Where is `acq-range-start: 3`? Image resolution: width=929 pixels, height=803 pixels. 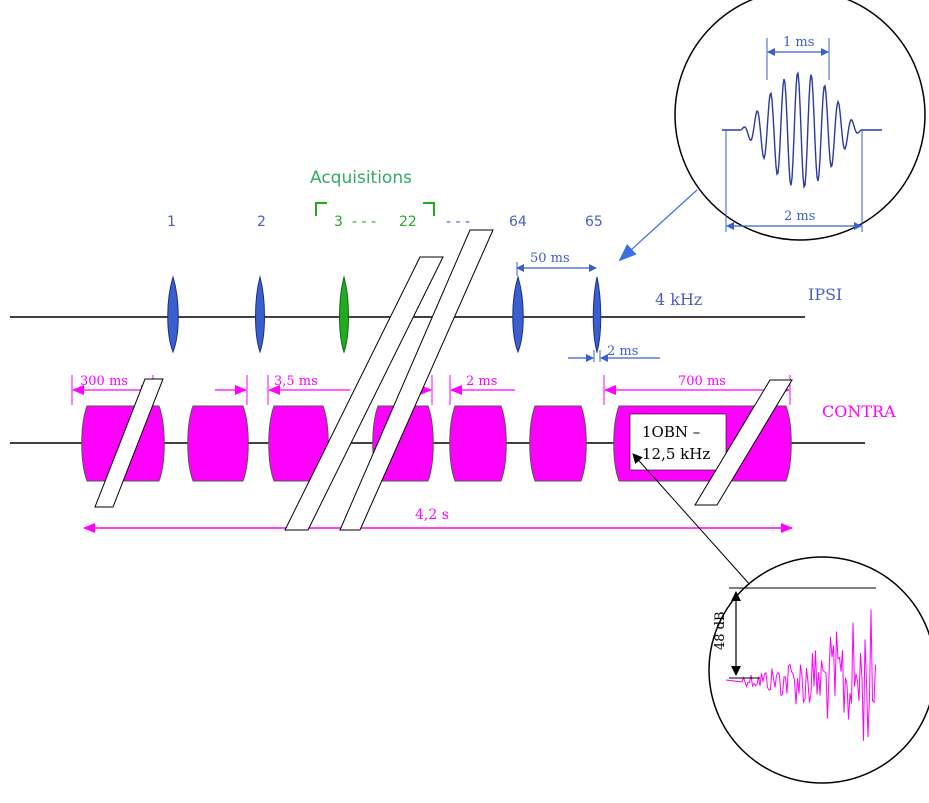
acq-range-start: 3 is located at coordinates (338, 222).